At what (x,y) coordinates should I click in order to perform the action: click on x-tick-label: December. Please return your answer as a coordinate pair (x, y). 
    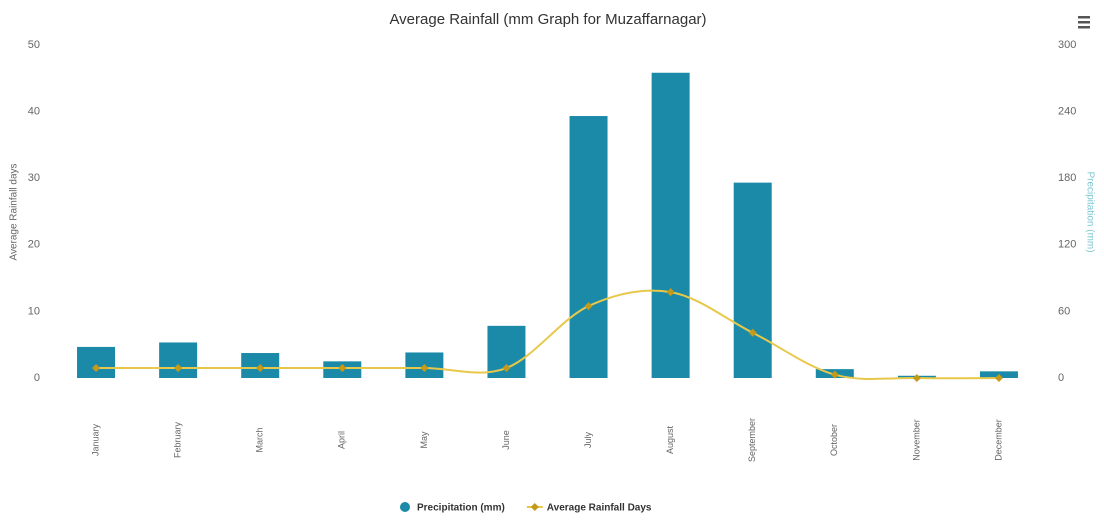
    Looking at the image, I should click on (998, 440).